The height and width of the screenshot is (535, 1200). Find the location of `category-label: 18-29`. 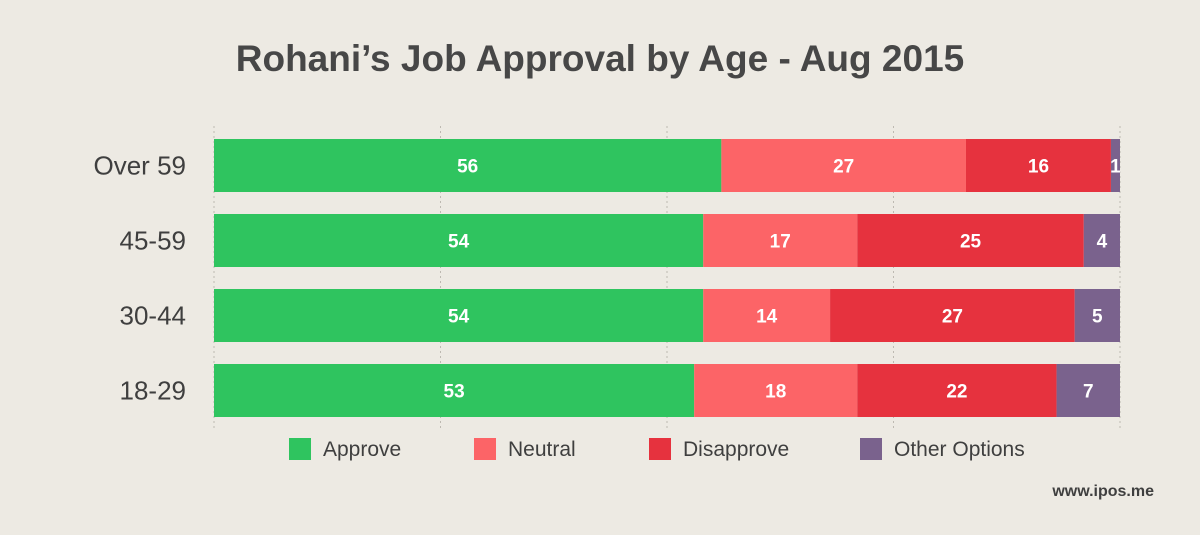

category-label: 18-29 is located at coordinates (153, 391).